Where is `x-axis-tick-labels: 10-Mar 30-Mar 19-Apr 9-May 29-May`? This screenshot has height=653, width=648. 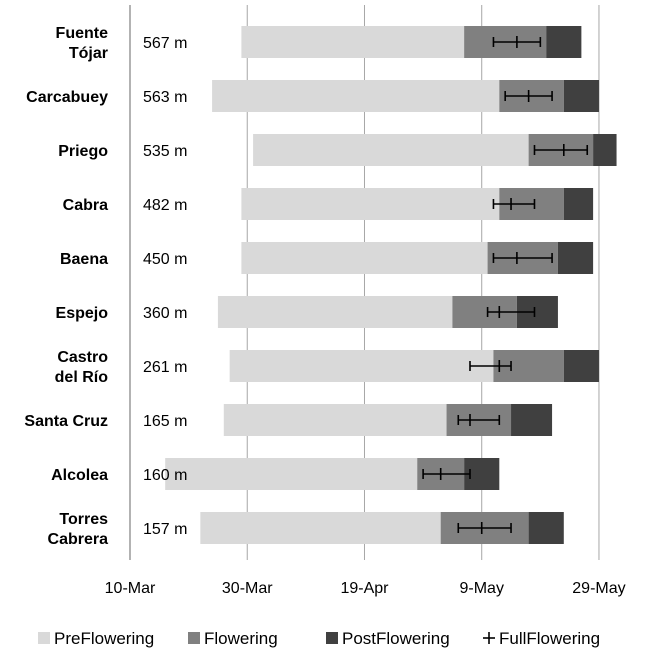
x-axis-tick-labels: 10-Mar 30-Mar 19-Apr 9-May 29-May is located at coordinates (365, 588).